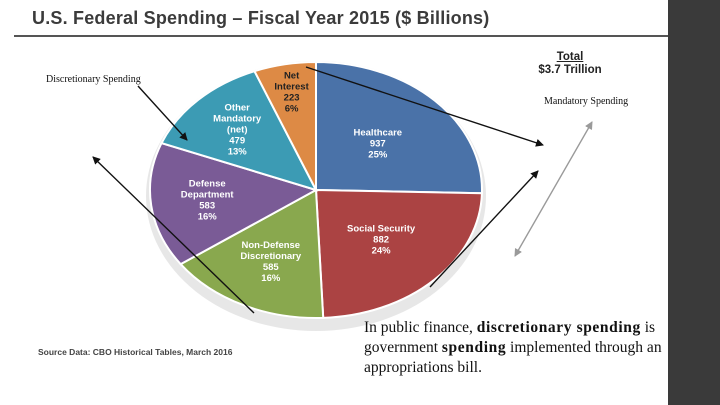 The height and width of the screenshot is (405, 720). I want to click on discretionary-callout: Discretionary Spending, so click(93, 79).